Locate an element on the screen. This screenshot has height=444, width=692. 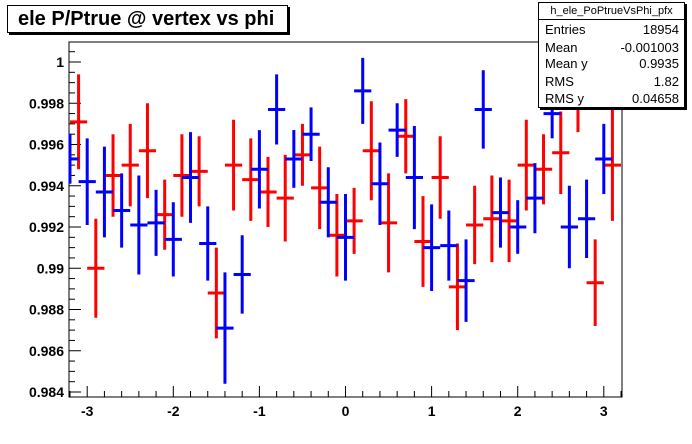
stat-value: 18954 is located at coordinates (660, 29).